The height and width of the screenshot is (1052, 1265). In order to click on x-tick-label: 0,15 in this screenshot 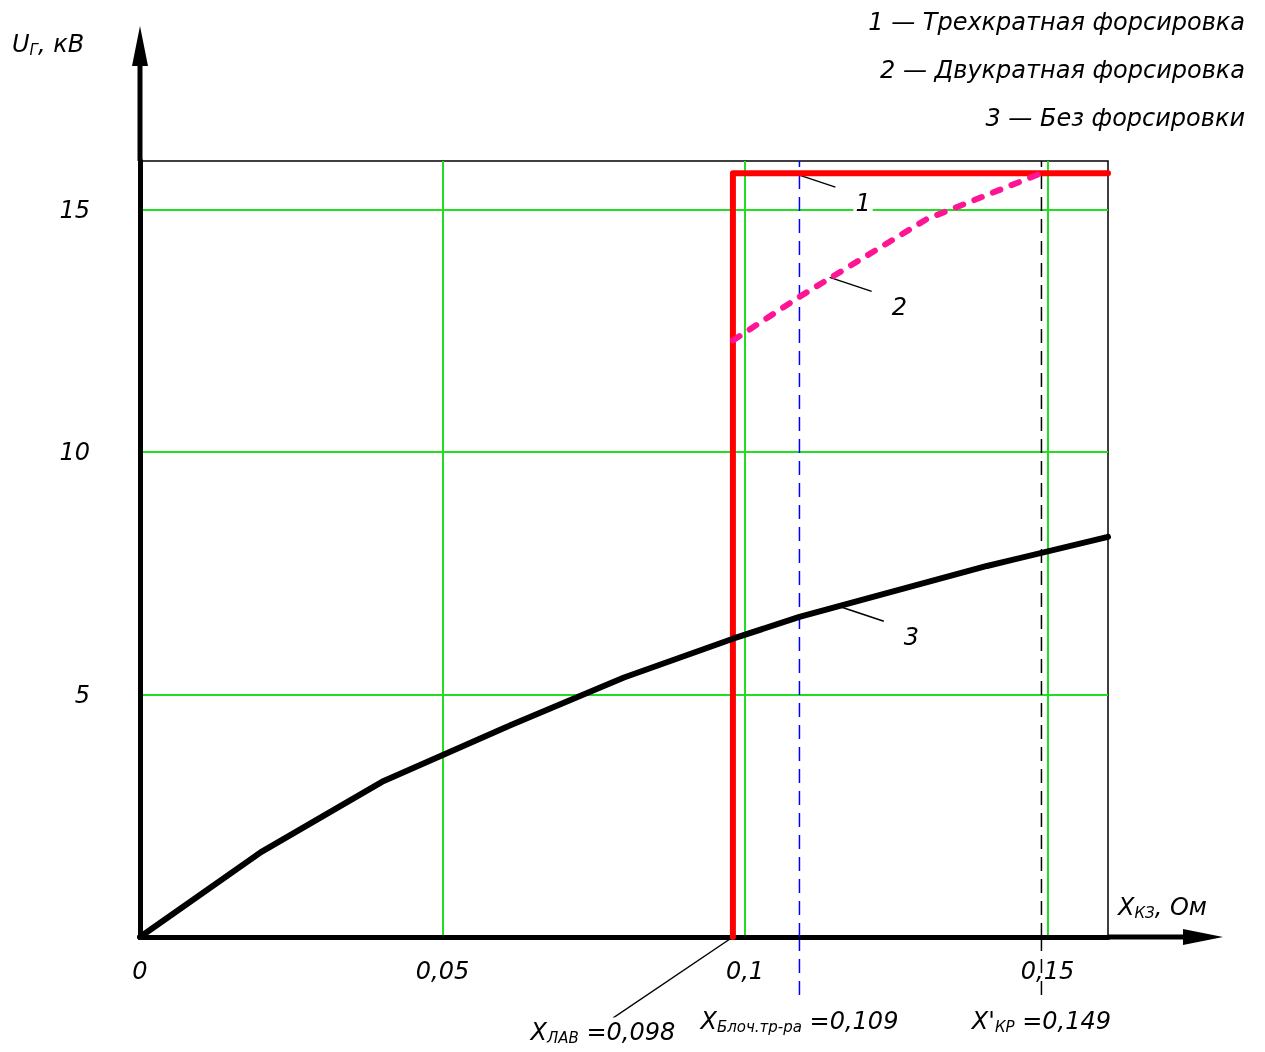, I will do `click(1047, 971)`.